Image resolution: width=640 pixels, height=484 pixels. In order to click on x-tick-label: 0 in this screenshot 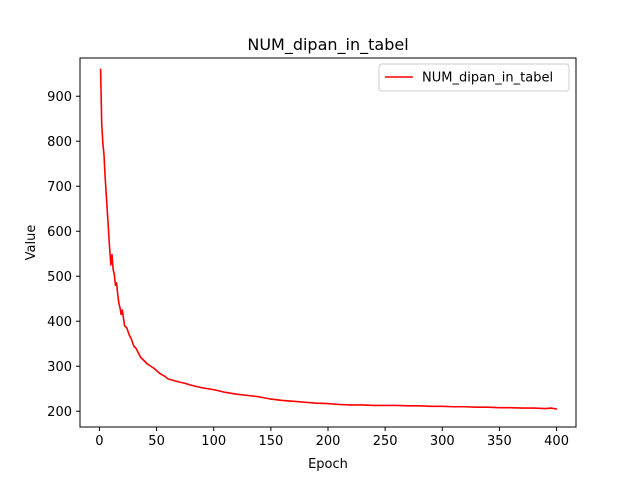, I will do `click(99, 441)`.